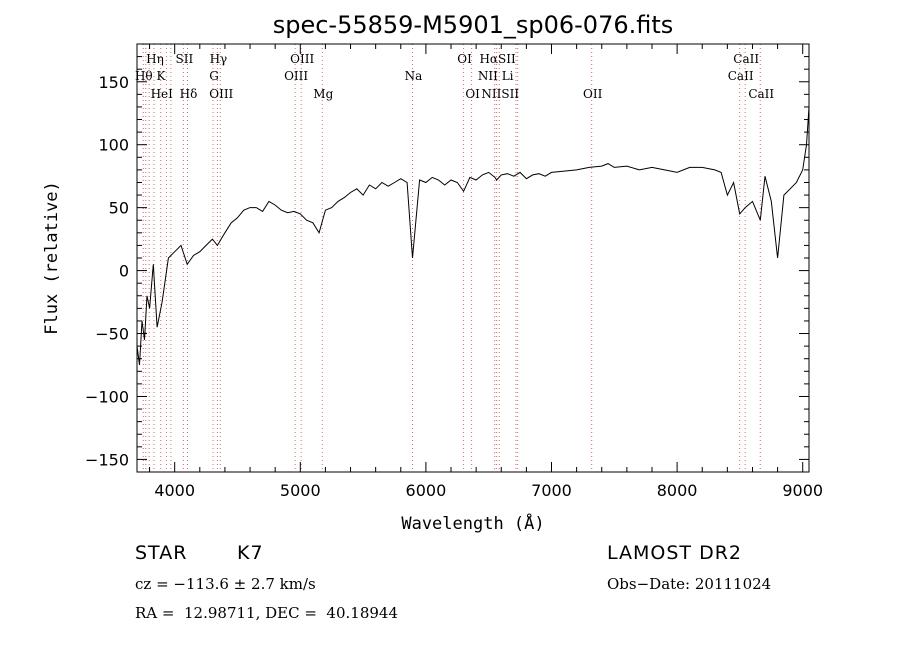 The image size is (900, 650). I want to click on coordinates: RA = 12.98711, DEC = 40.18944, so click(267, 613).